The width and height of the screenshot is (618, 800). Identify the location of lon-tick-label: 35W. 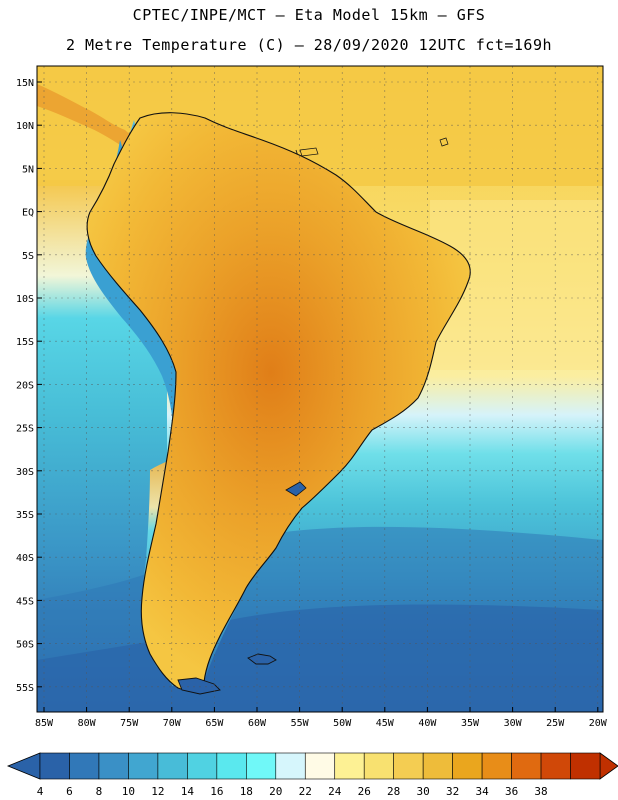
(470, 723).